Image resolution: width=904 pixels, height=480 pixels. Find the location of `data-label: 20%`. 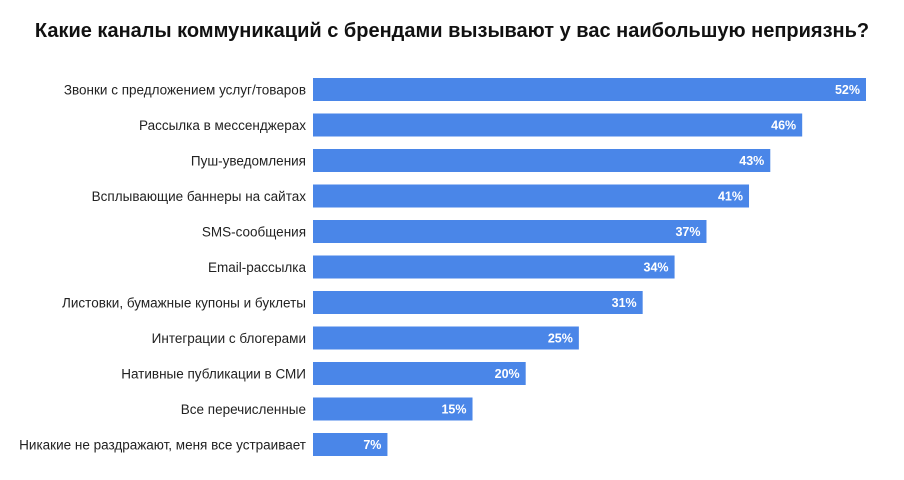

data-label: 20% is located at coordinates (507, 374).